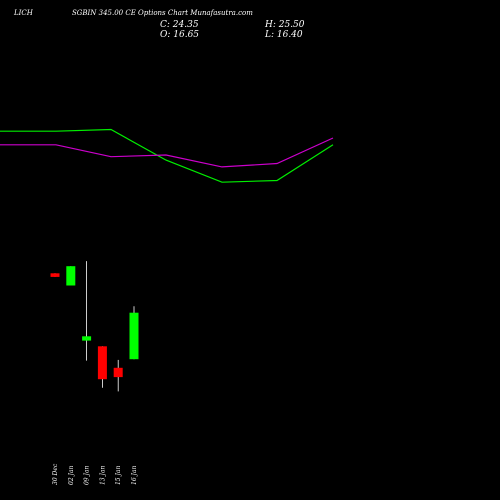  What do you see at coordinates (87, 475) in the screenshot?
I see `x-tick-label: 09 Jan` at bounding box center [87, 475].